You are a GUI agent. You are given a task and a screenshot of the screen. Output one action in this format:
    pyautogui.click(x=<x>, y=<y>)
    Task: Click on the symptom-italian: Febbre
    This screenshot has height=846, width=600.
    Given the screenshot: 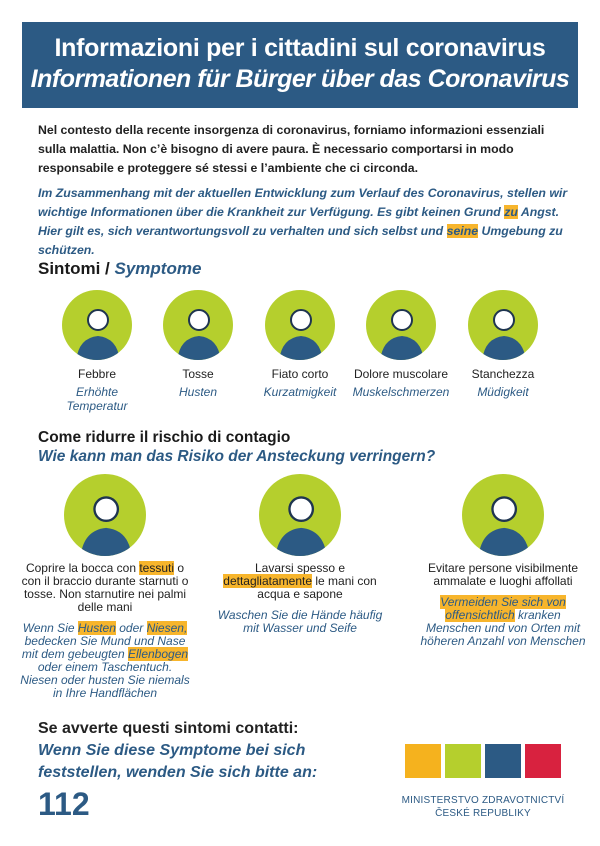 What is the action you would take?
    pyautogui.click(x=97, y=374)
    